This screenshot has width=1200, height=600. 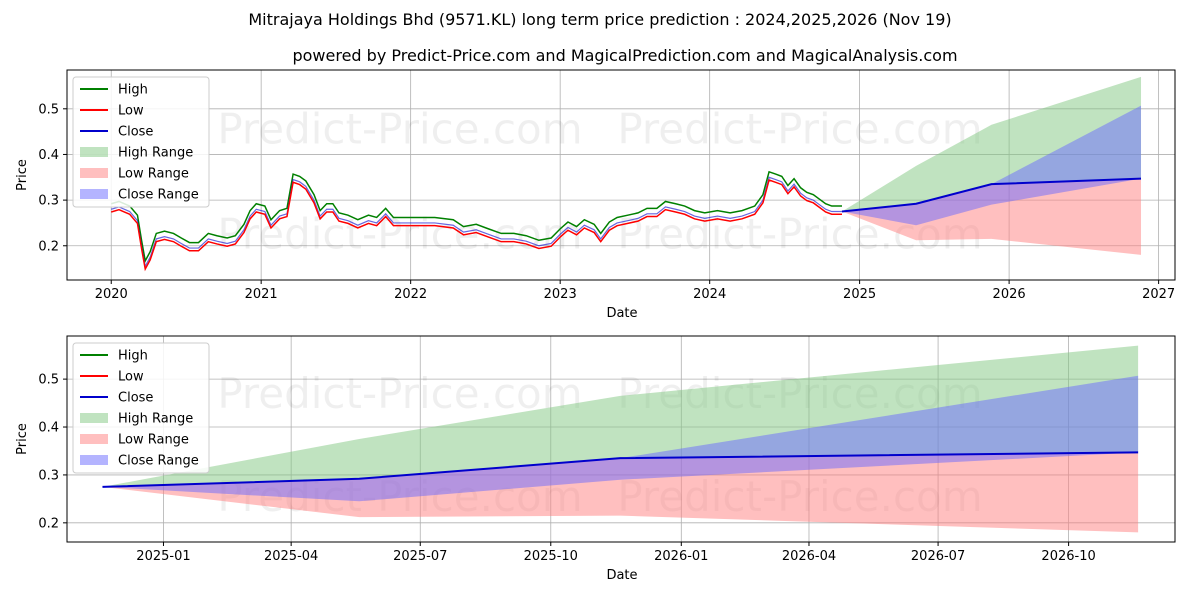 What do you see at coordinates (560, 294) in the screenshot?
I see `x-tick-label: 2023` at bounding box center [560, 294].